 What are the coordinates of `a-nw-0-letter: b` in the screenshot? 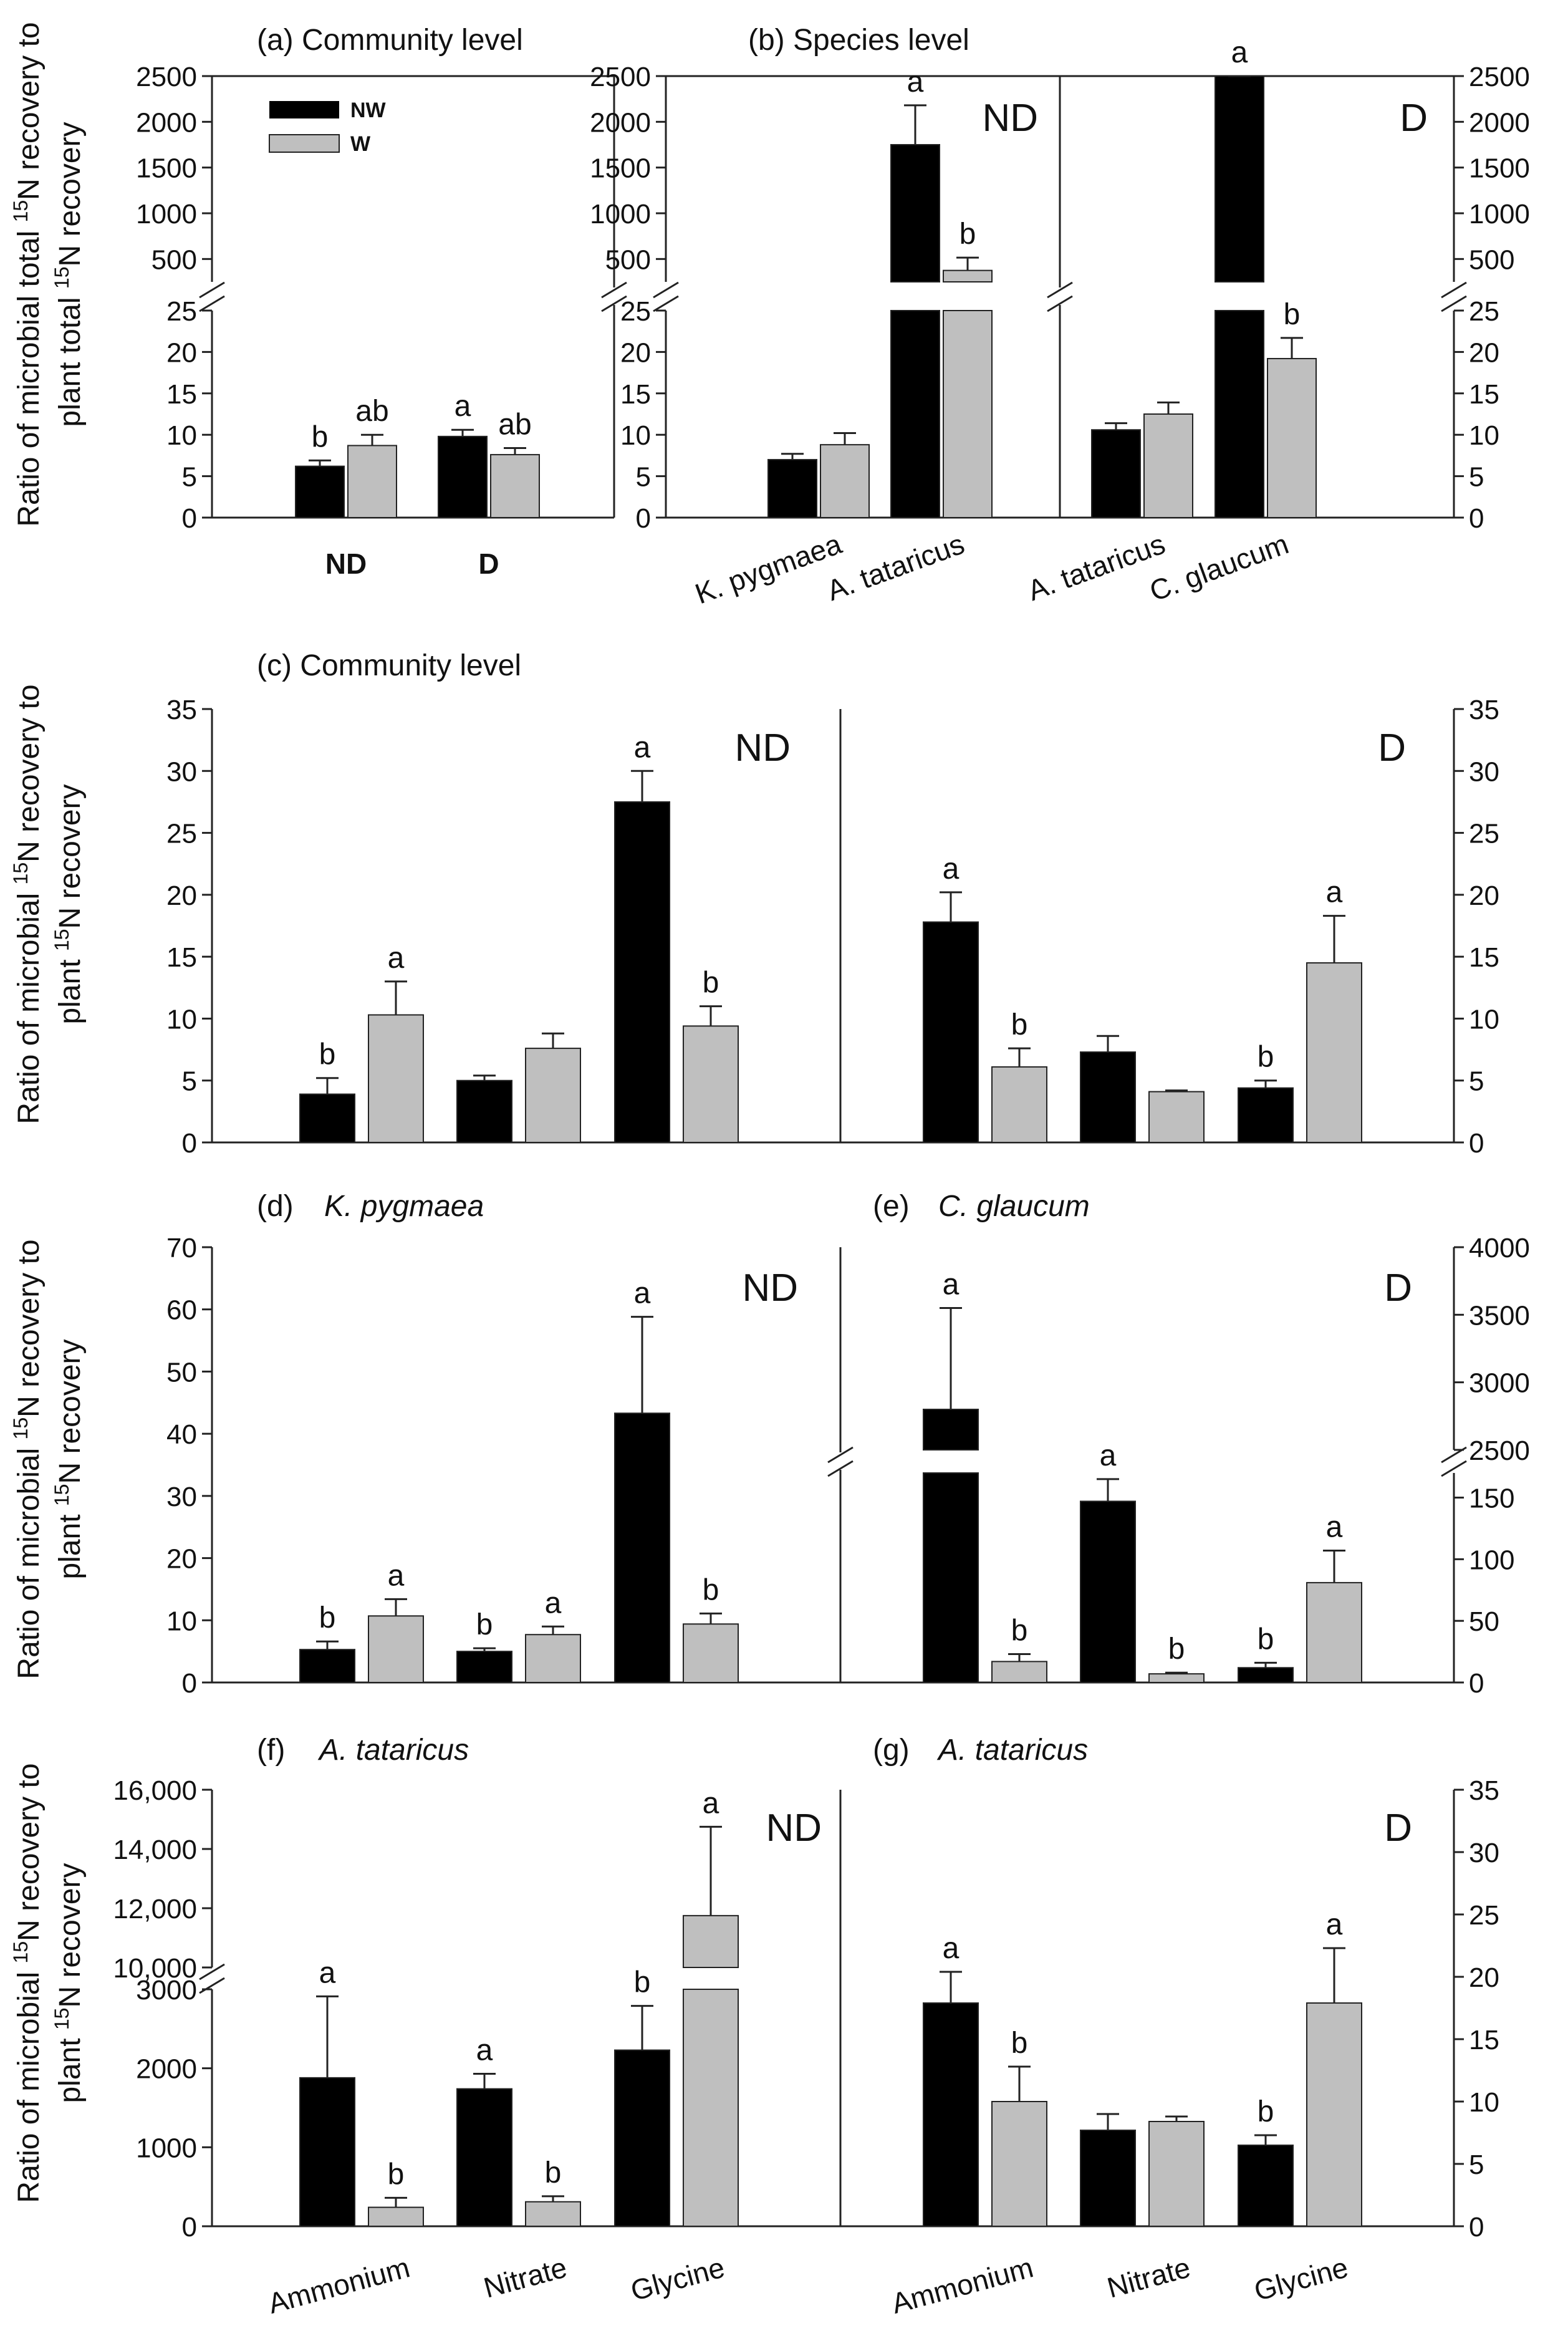 It's located at (320, 437).